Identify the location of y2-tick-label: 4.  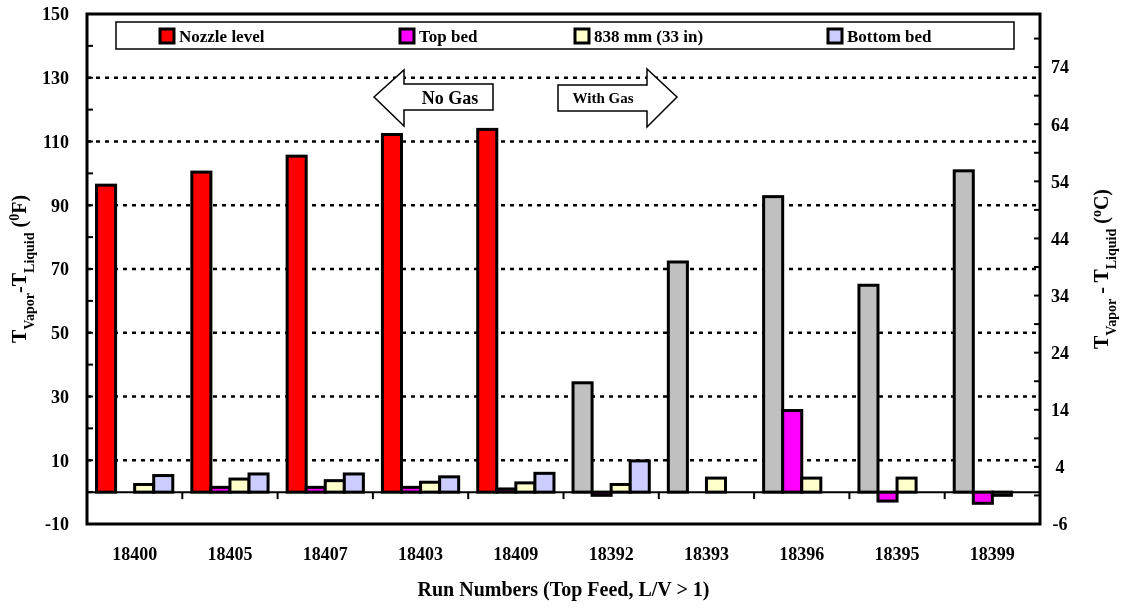
(1060, 467).